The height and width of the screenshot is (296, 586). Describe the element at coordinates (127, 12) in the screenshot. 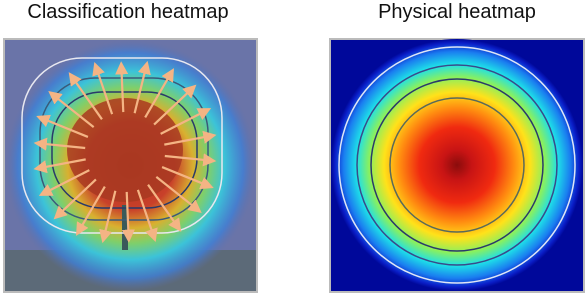

I see `panel-title: Classification heatmap` at that location.